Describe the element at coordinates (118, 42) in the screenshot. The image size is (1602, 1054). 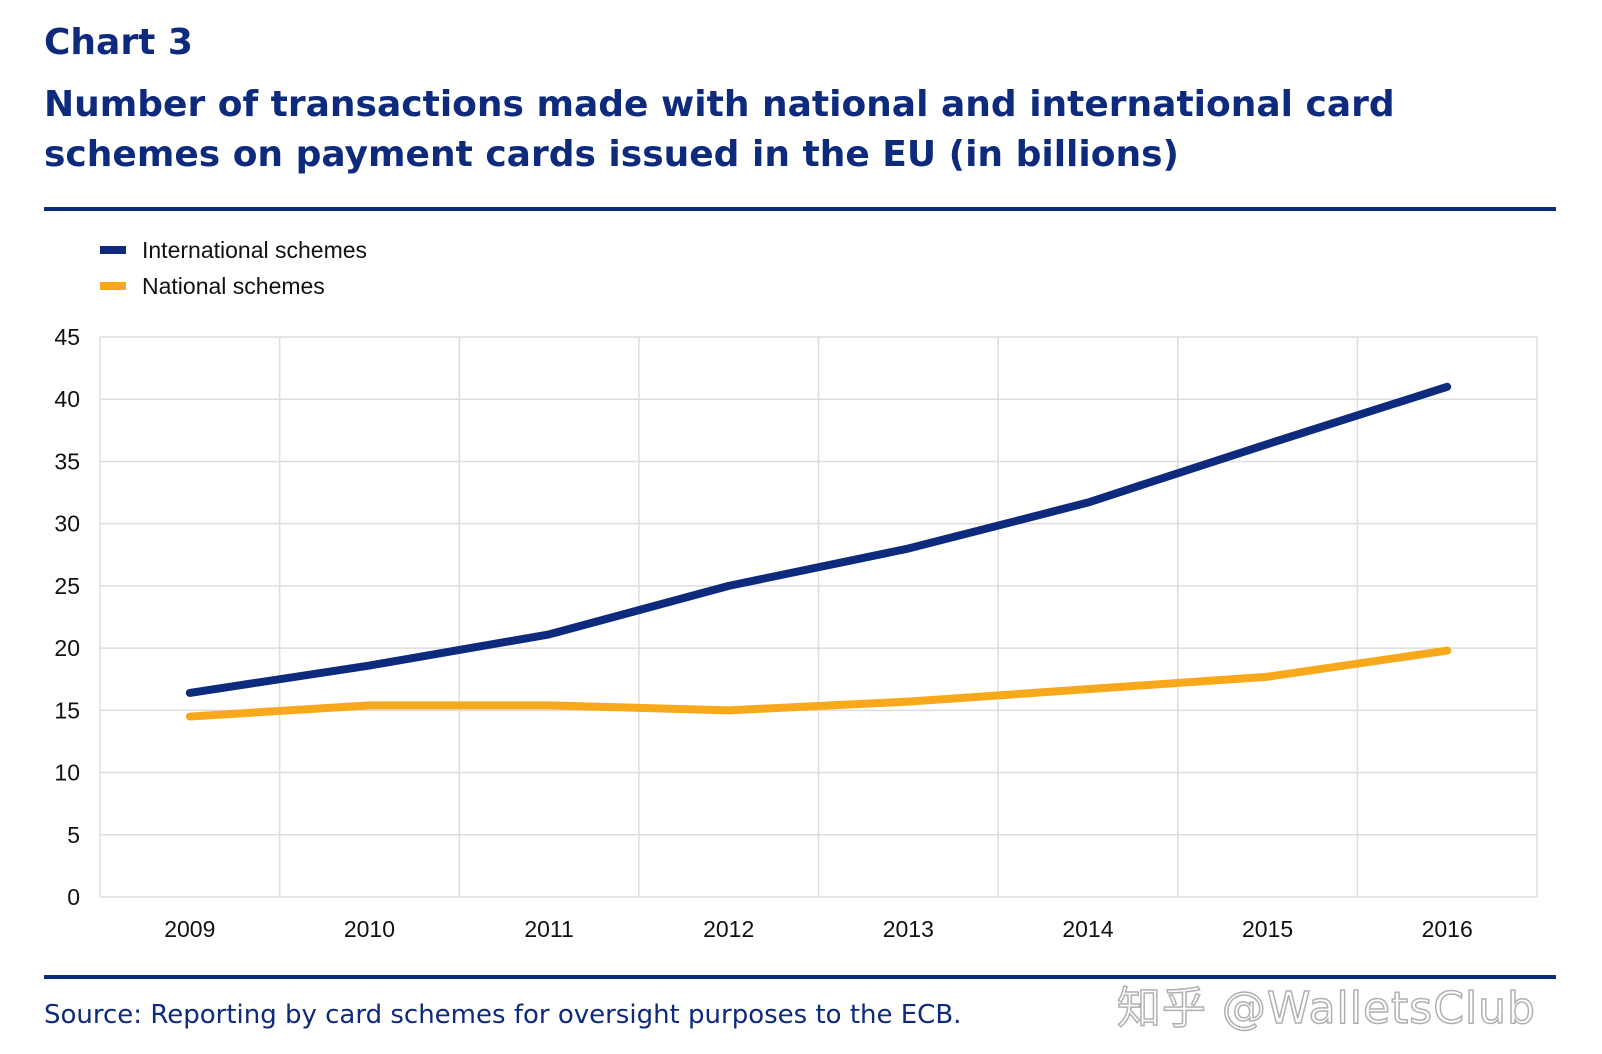
I see `chart-label: Chart 3` at that location.